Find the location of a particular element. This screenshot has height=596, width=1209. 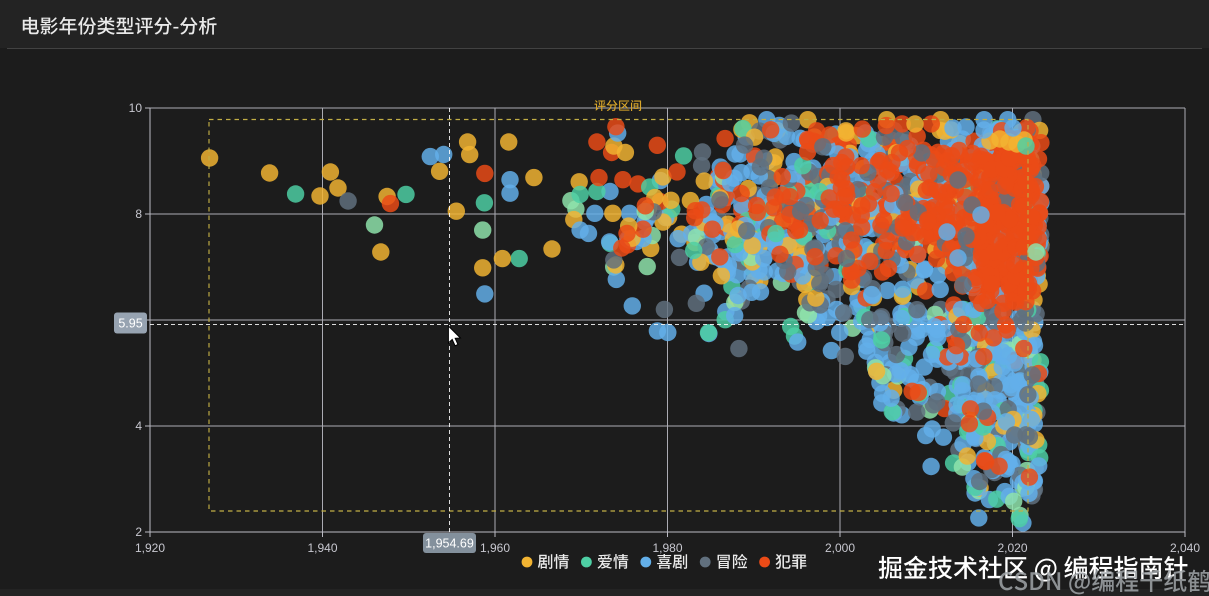

svg-text: 10 is located at coordinates (136, 108).